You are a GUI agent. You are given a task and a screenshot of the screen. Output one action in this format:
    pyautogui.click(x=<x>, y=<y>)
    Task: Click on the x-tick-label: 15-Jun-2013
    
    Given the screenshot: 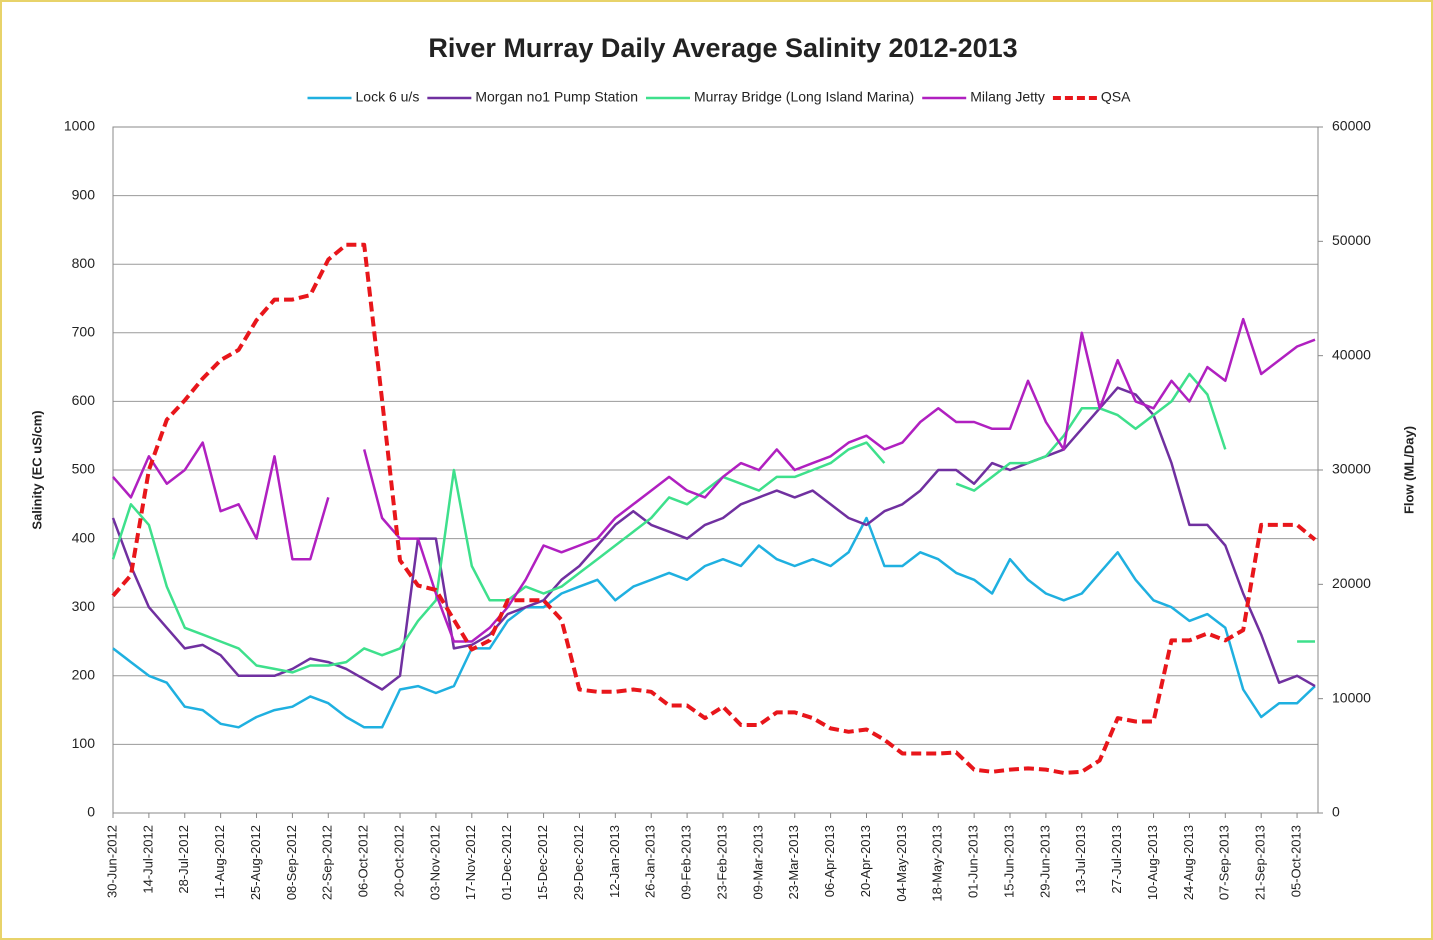 What is the action you would take?
    pyautogui.click(x=1008, y=861)
    